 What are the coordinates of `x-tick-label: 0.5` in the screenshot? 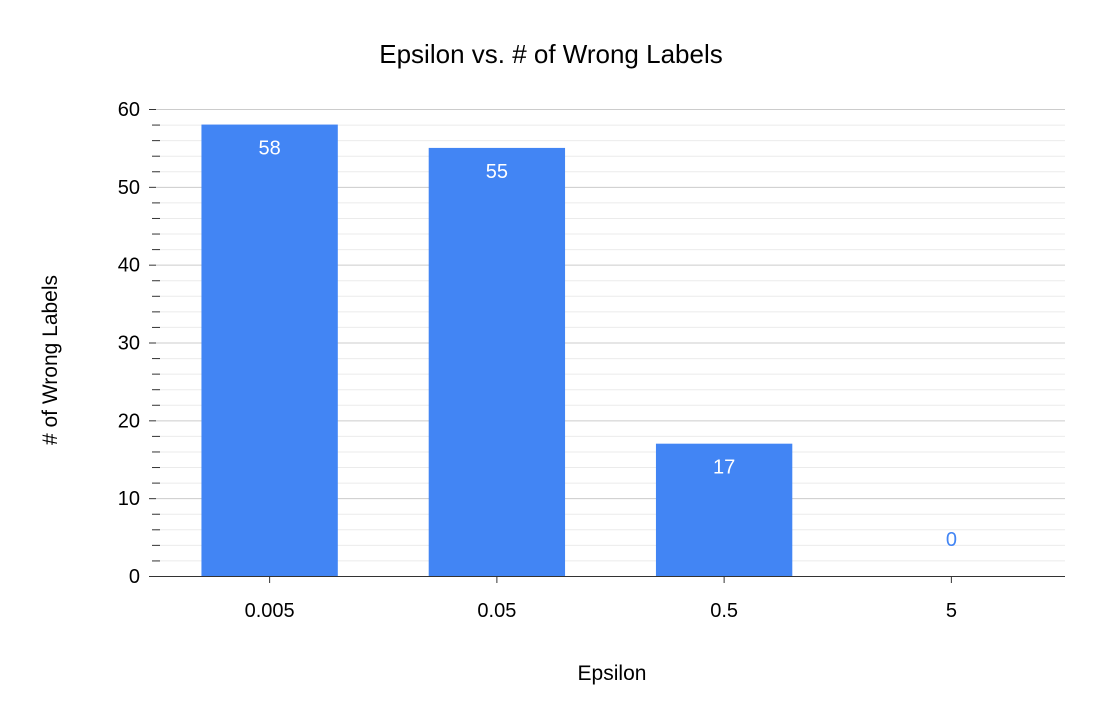 It's located at (724, 611).